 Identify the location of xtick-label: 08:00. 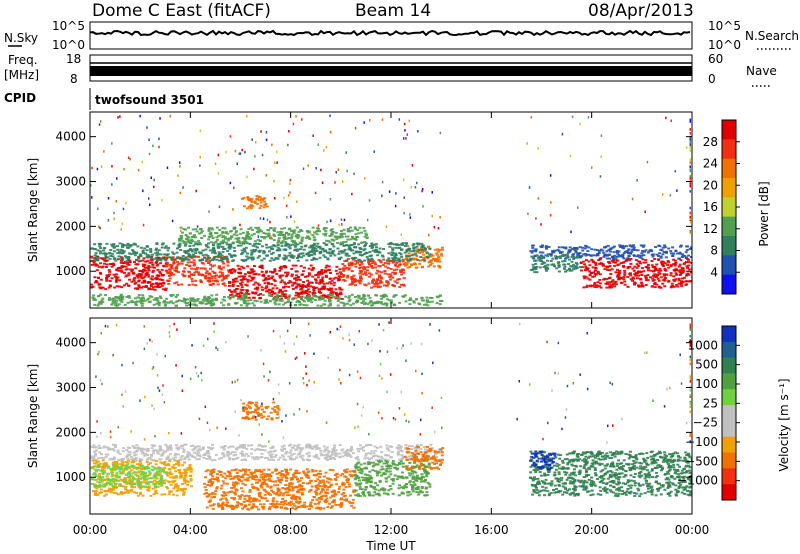
(290, 530).